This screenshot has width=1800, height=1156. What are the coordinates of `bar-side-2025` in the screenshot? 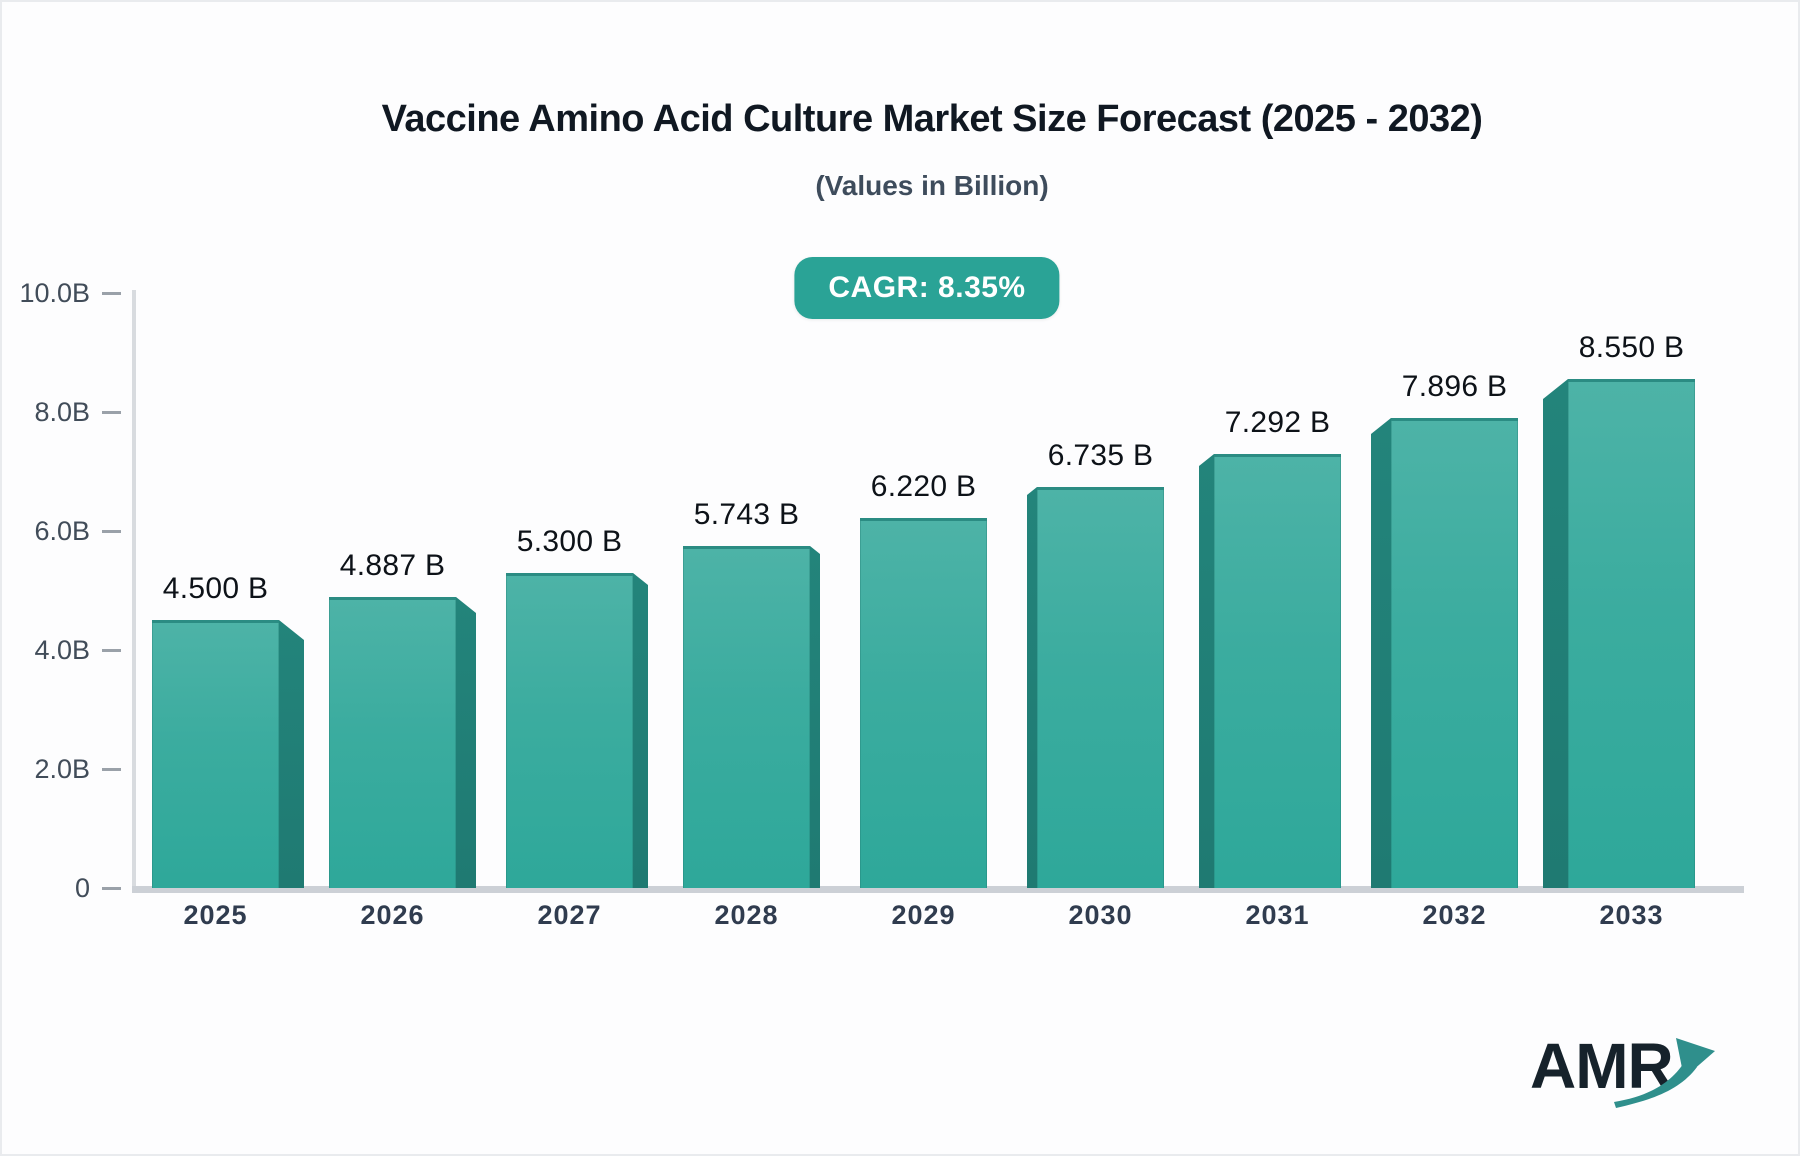 It's located at (291, 754).